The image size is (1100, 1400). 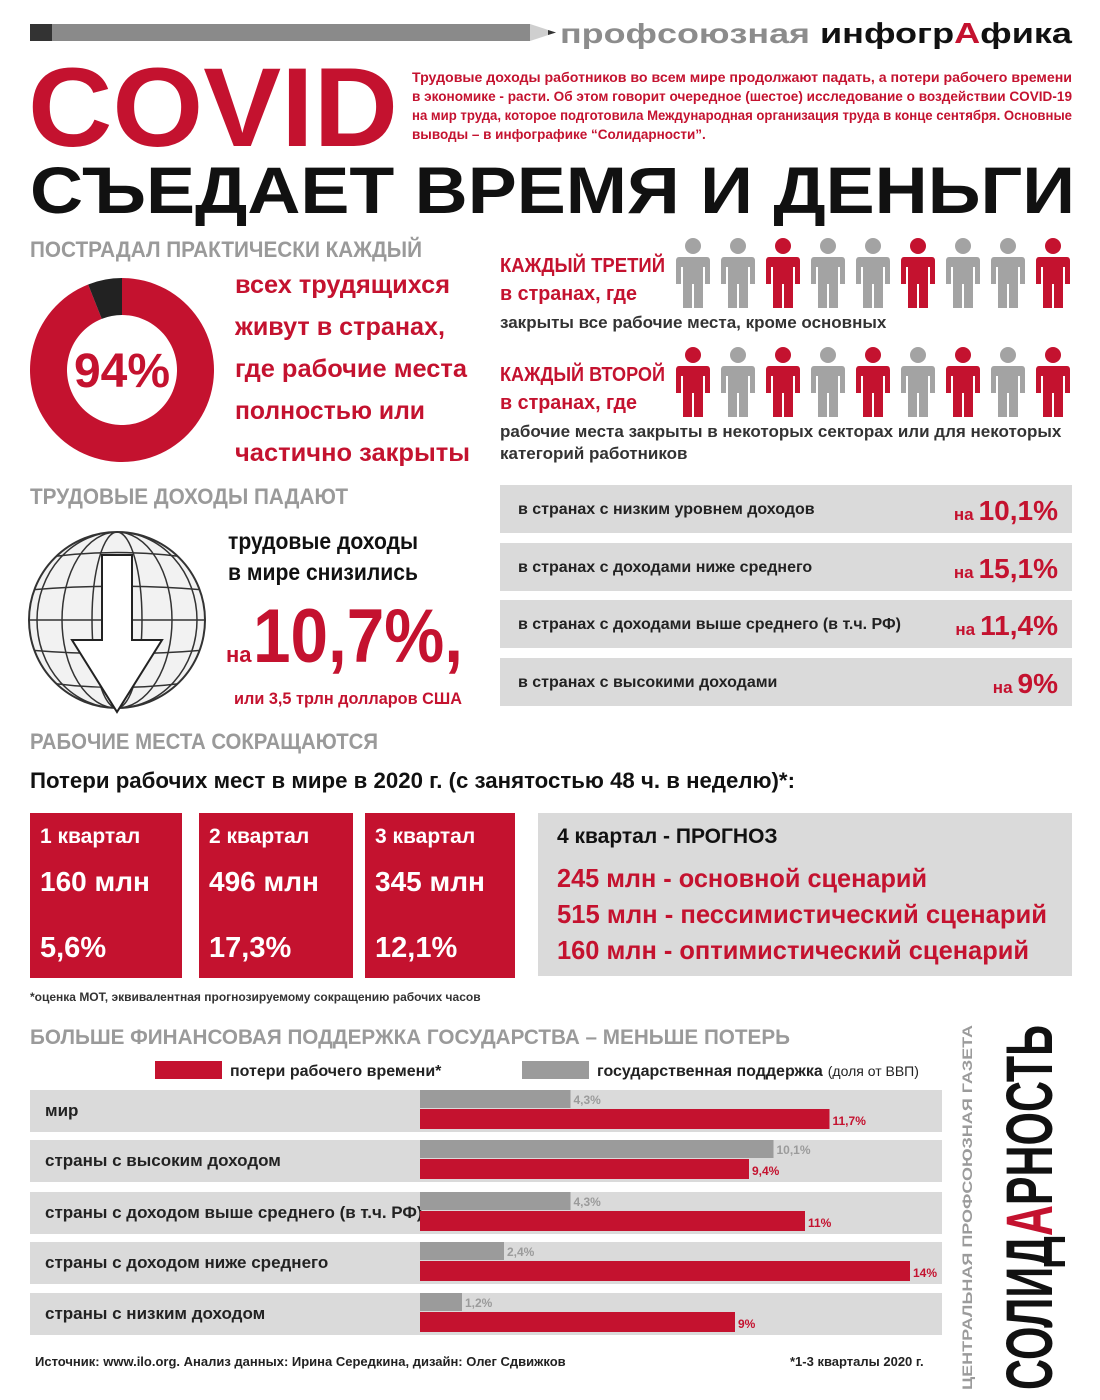 I want to click on income-text: трудовые доходы, so click(x=323, y=541).